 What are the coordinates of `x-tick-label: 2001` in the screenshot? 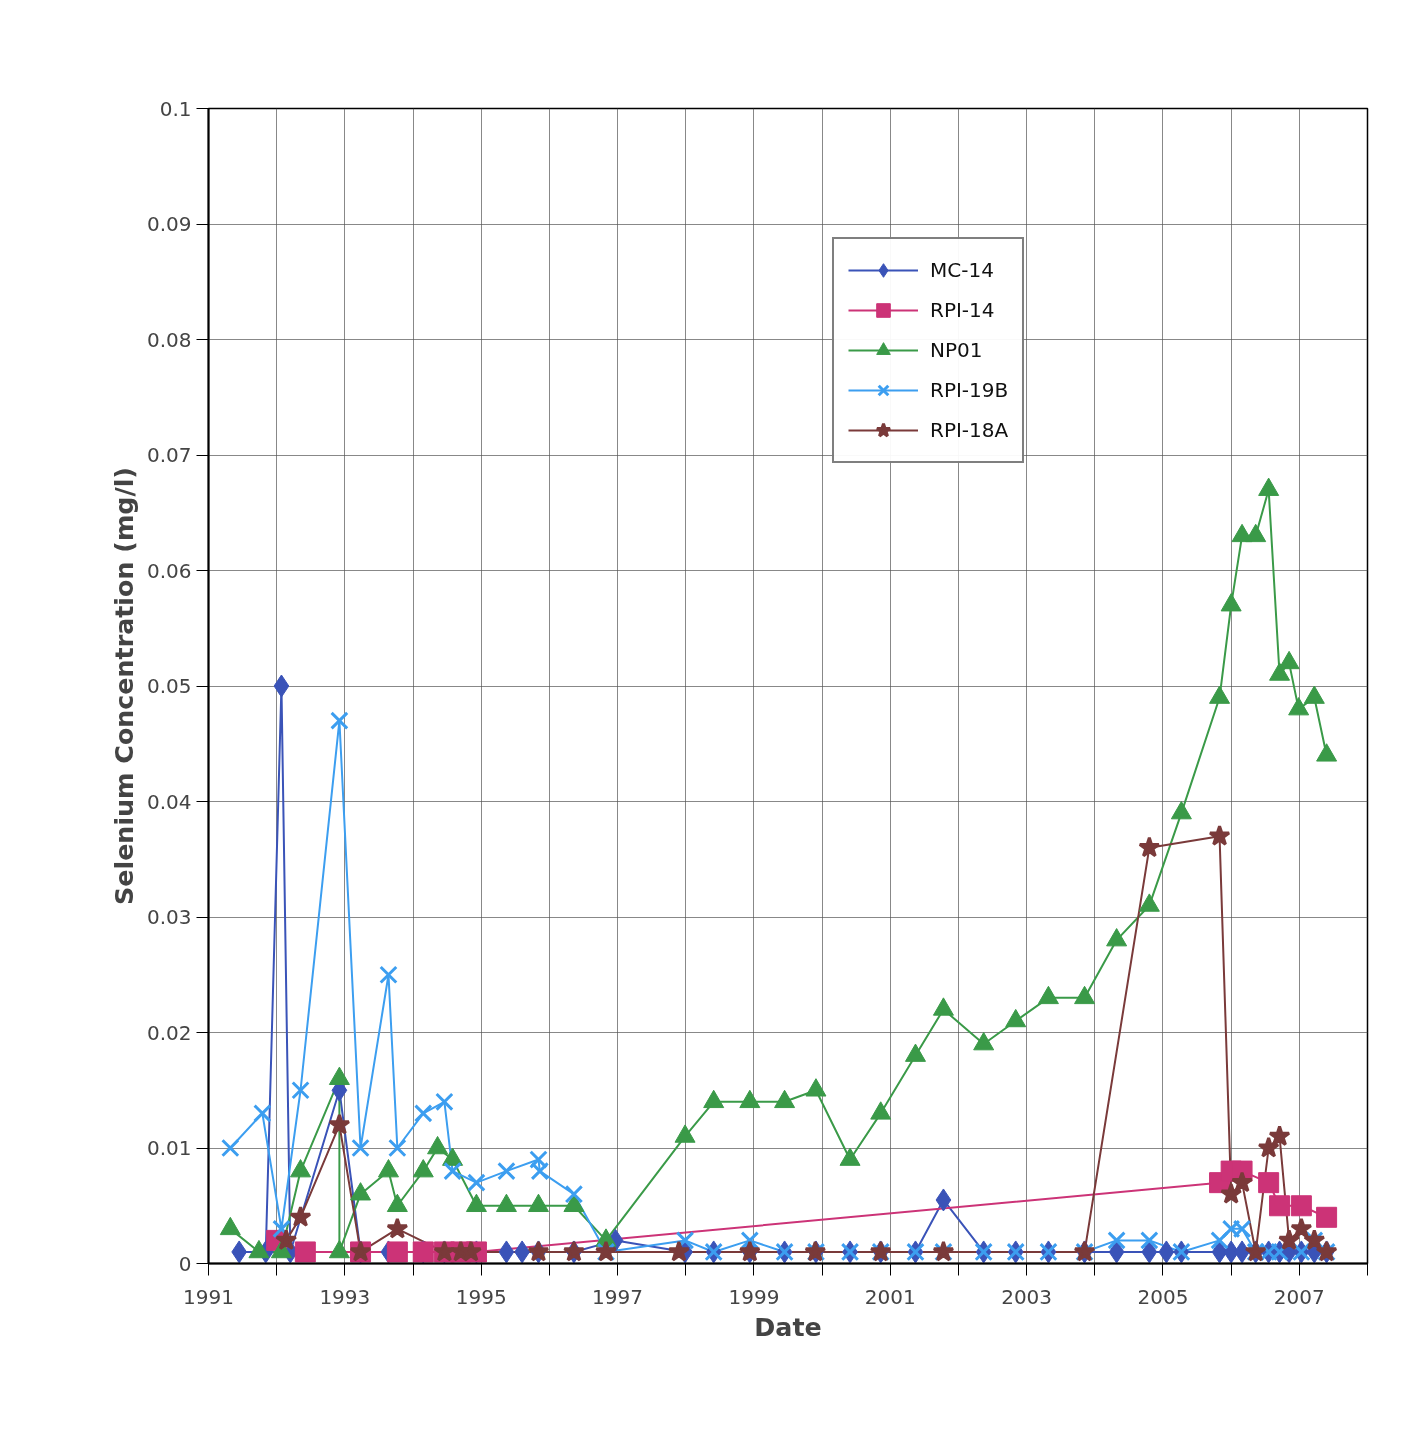 It's located at (890, 1296).